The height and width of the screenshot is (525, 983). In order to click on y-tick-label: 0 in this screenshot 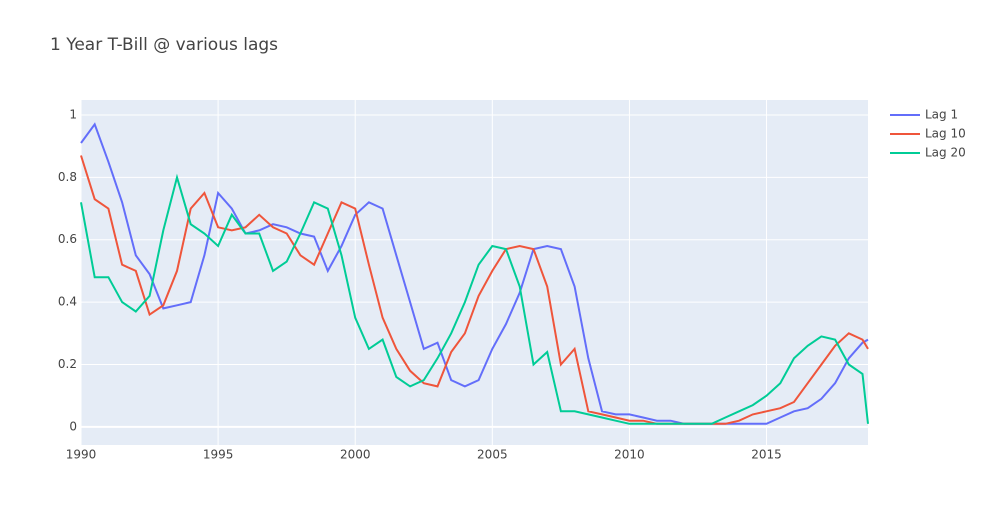, I will do `click(73, 426)`.